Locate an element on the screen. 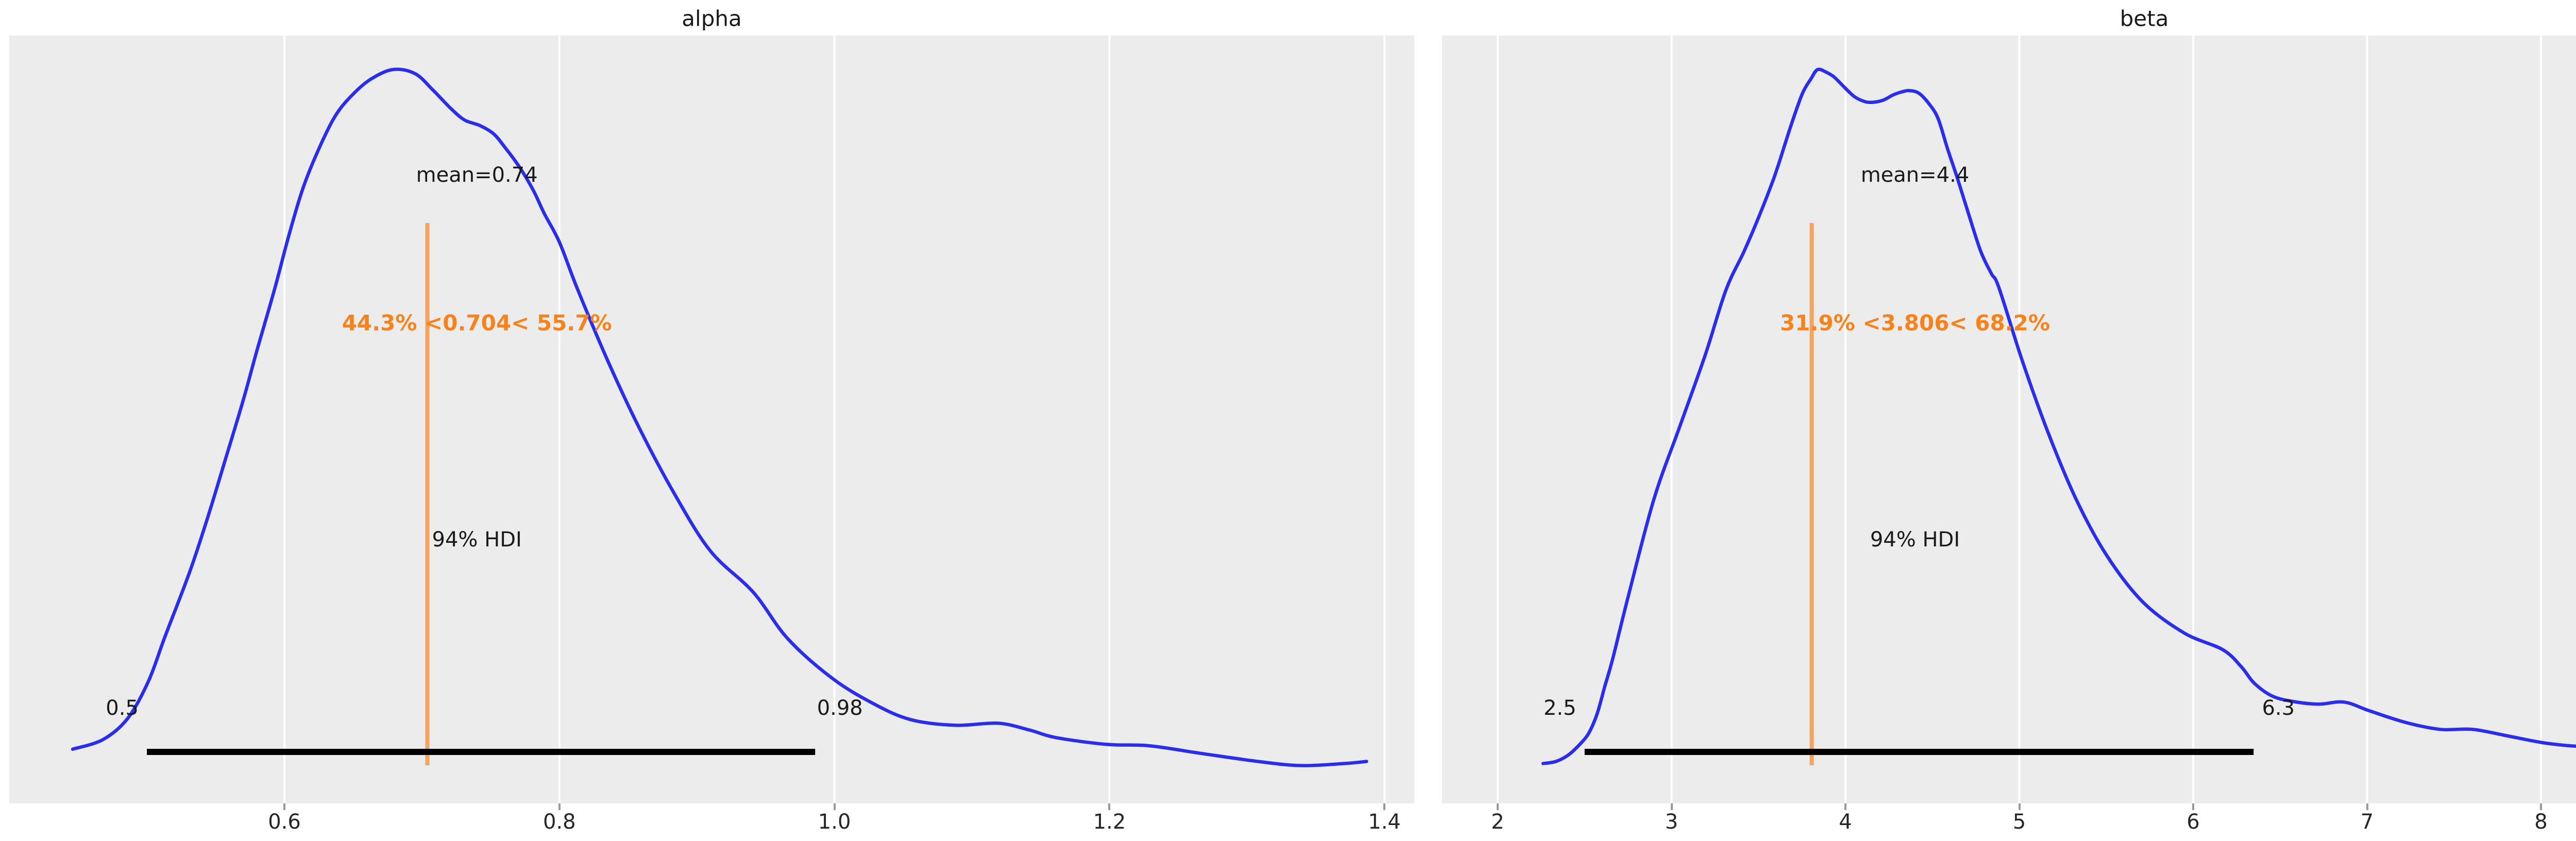 This screenshot has width=2576, height=841. ref-val-label: 31.9% <3.806< 68.2% is located at coordinates (1915, 323).